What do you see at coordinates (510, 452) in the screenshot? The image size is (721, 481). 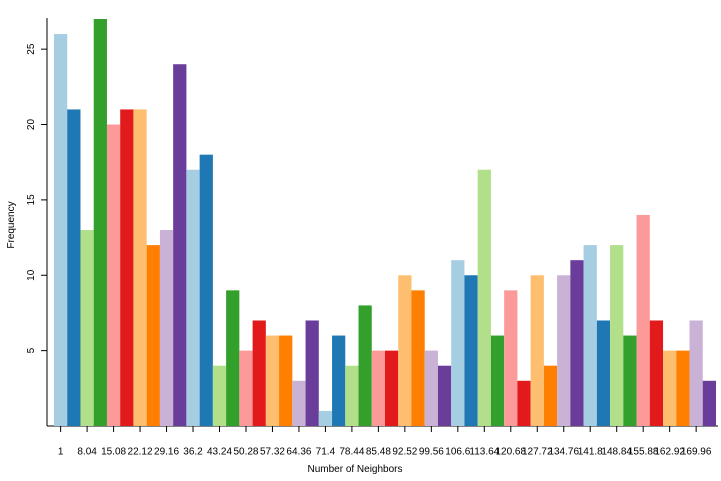 I see `x-tick-label: 120.68` at bounding box center [510, 452].